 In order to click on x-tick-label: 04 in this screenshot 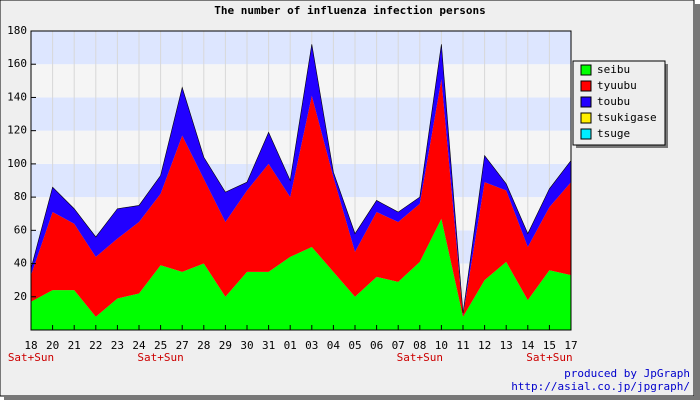, I will do `click(334, 345)`.